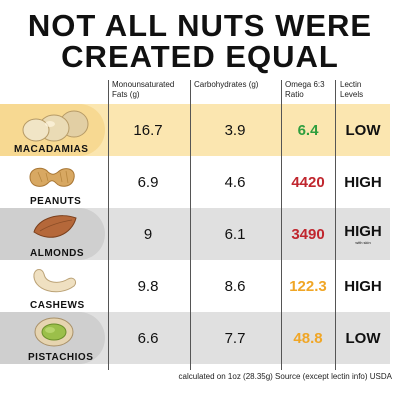 This screenshot has height=400, width=400. What do you see at coordinates (148, 182) in the screenshot?
I see `mono-value: 6.9` at bounding box center [148, 182].